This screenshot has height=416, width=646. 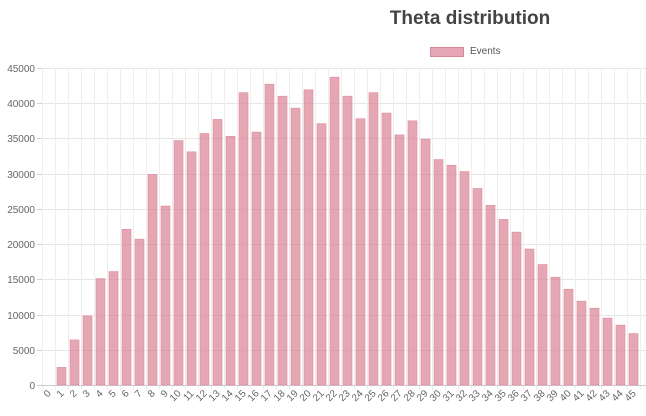 I want to click on x-tick-label-3: 3, so click(x=87, y=394).